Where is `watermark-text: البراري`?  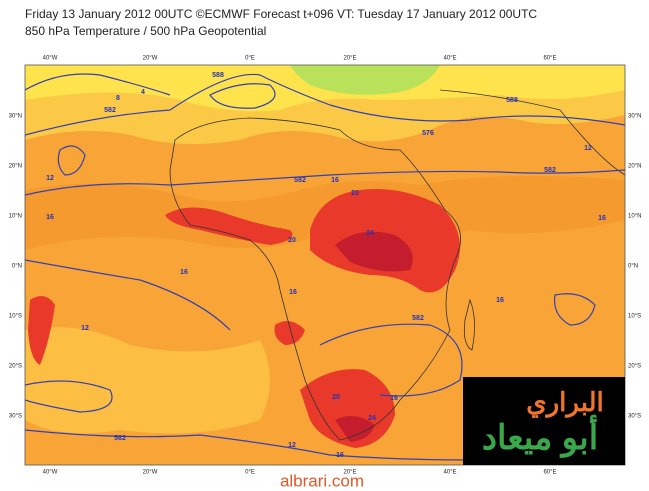 watermark-text: البراري is located at coordinates (564, 402).